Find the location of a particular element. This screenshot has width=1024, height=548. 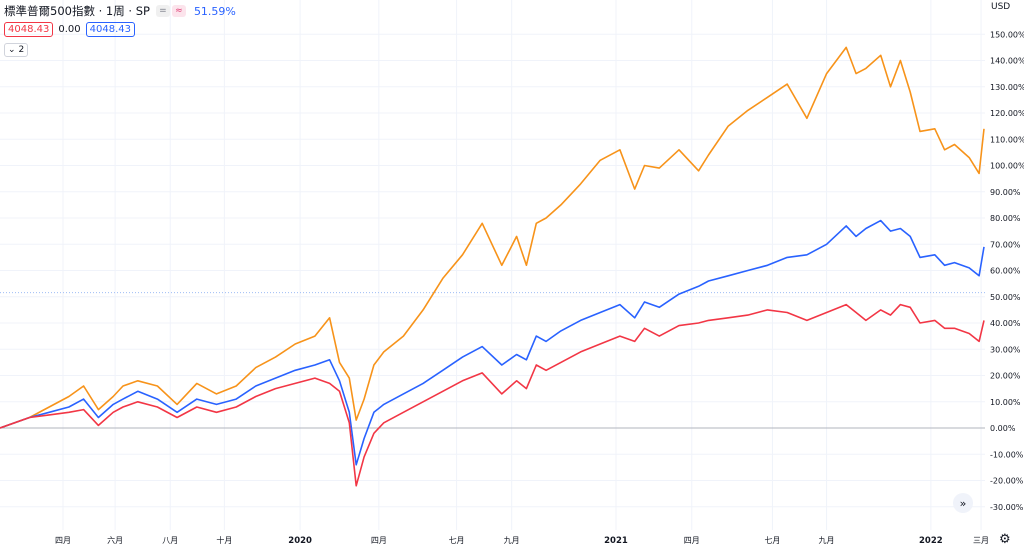

x-tick-label: 2022 is located at coordinates (931, 541).